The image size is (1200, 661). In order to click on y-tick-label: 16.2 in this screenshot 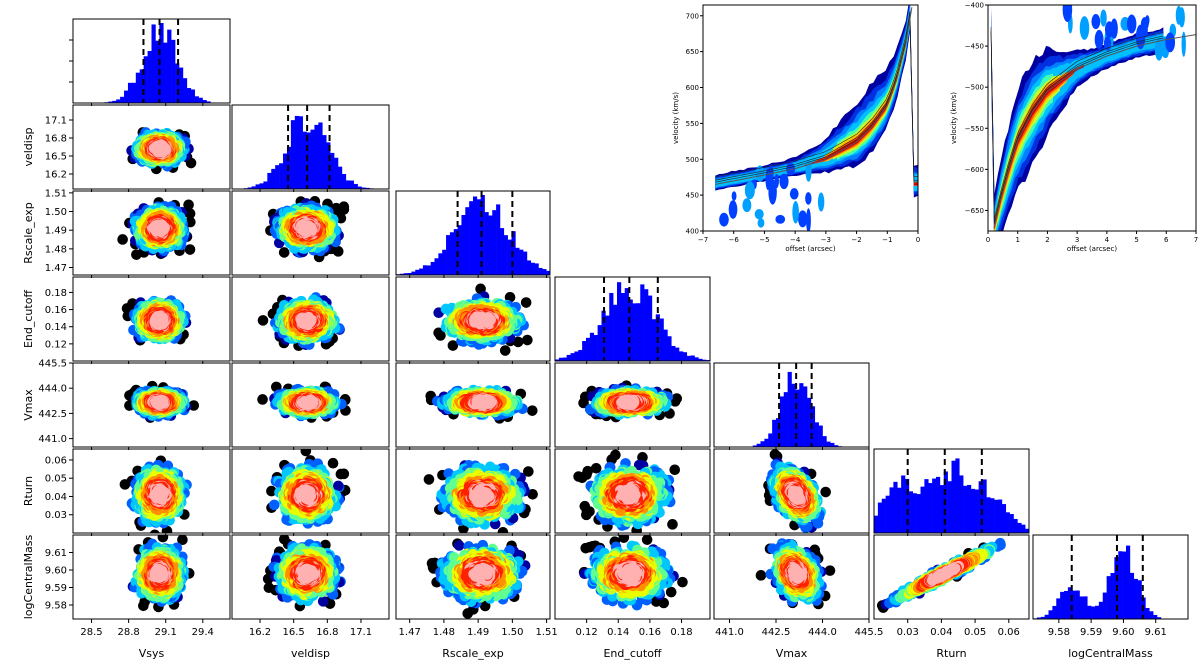, I will do `click(56, 175)`.